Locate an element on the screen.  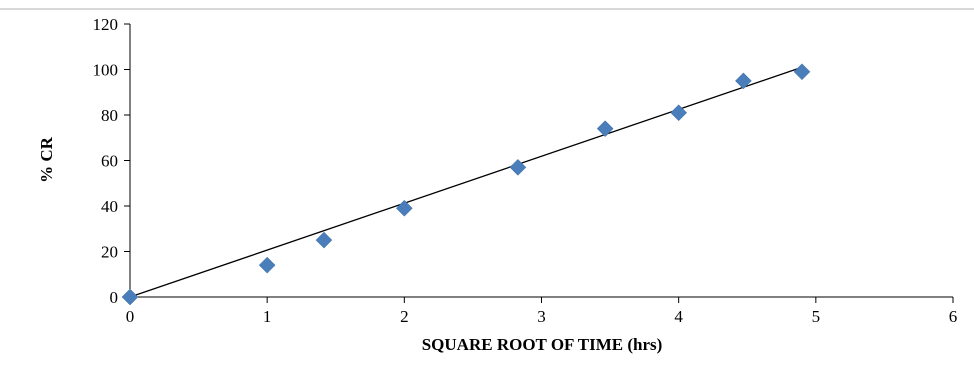
x-tick-label: 3 is located at coordinates (541, 316).